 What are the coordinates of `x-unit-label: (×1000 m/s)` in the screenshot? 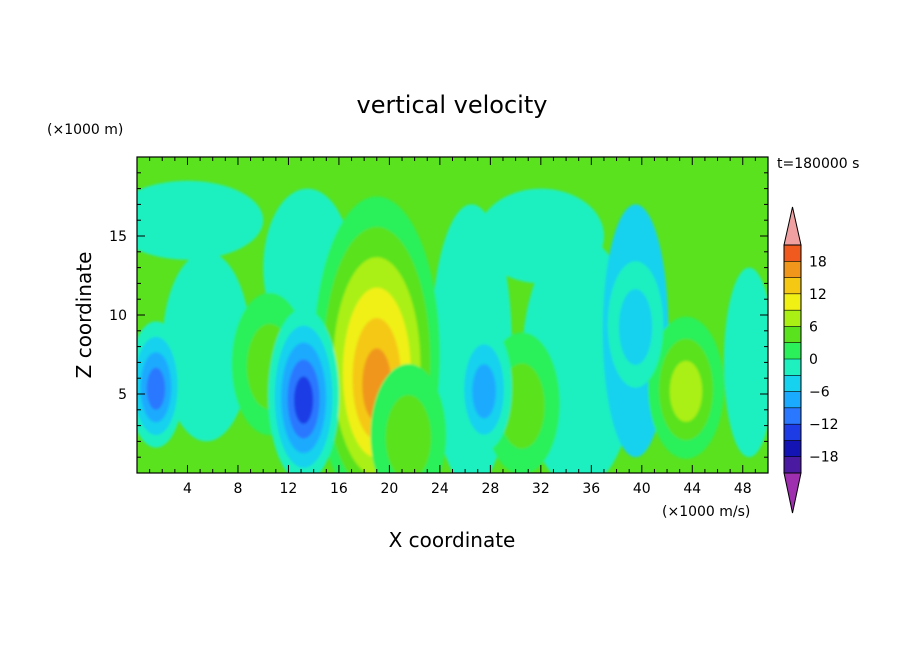 It's located at (706, 512).